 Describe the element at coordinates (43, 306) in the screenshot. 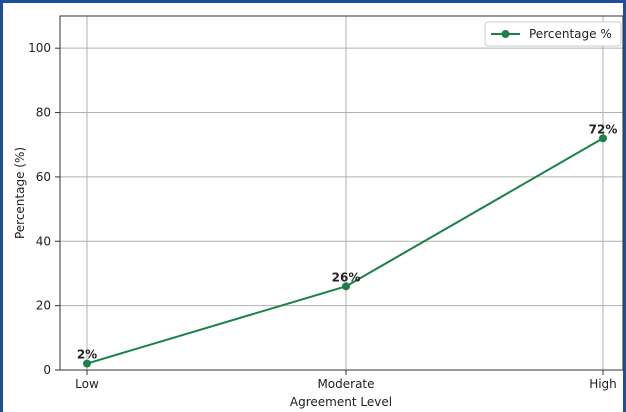

I see `y-tick-label: 20` at that location.